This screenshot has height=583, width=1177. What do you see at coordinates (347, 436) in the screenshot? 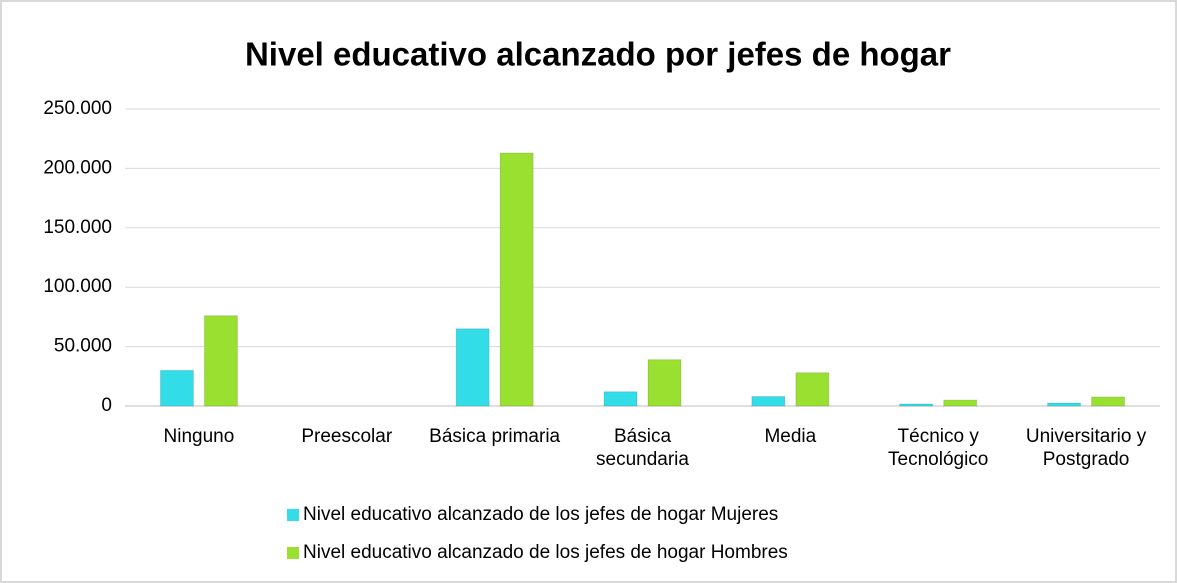
I see `x-tick-label: Preescolar` at bounding box center [347, 436].